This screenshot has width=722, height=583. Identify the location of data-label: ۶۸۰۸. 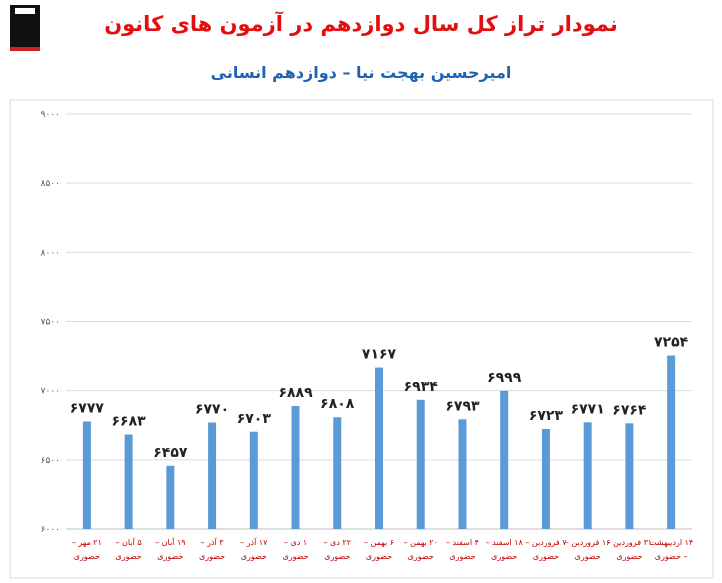
(337, 404).